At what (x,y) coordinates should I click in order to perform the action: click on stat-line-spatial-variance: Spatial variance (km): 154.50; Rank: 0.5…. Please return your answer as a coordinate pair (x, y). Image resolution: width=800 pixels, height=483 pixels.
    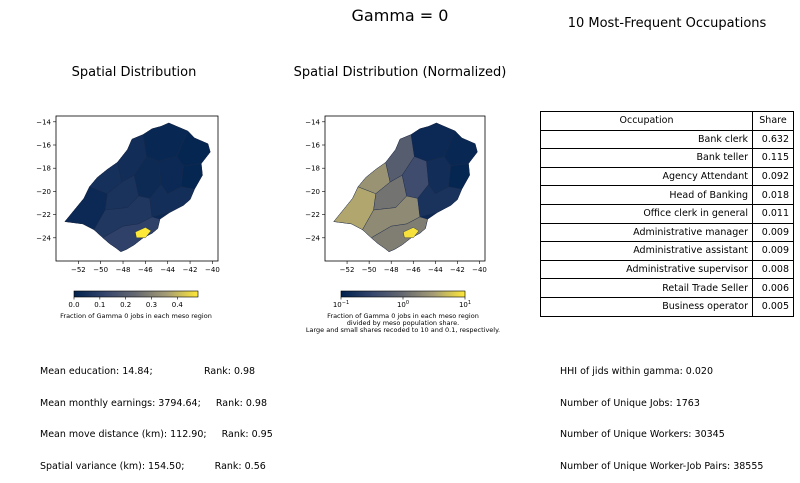
    Looking at the image, I should click on (153, 466).